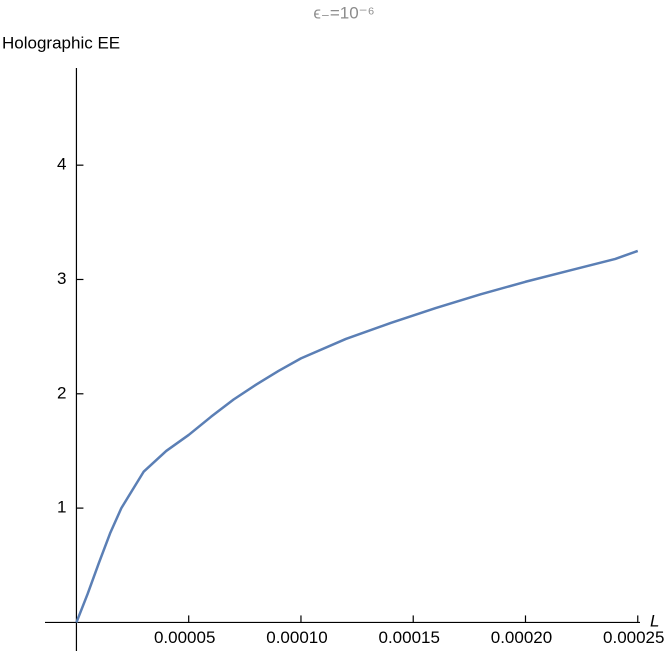  What do you see at coordinates (343, 12) in the screenshot?
I see `chart-title: ϵ₋=10⁻⁶` at bounding box center [343, 12].